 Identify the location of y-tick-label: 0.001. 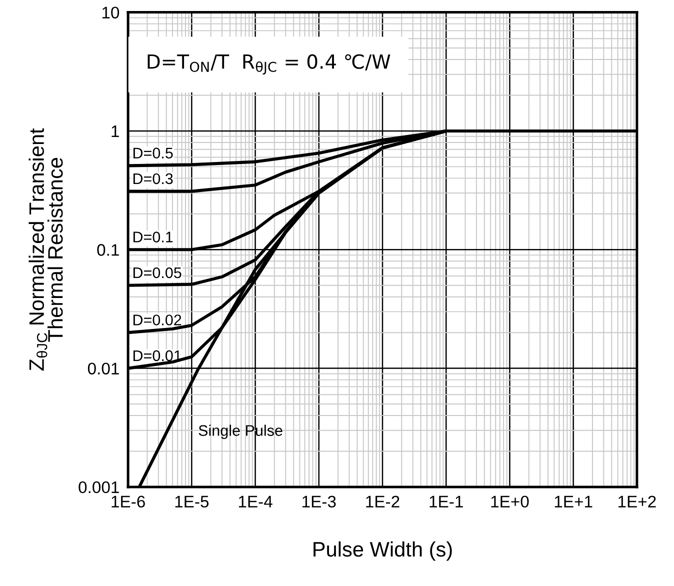
(98, 487).